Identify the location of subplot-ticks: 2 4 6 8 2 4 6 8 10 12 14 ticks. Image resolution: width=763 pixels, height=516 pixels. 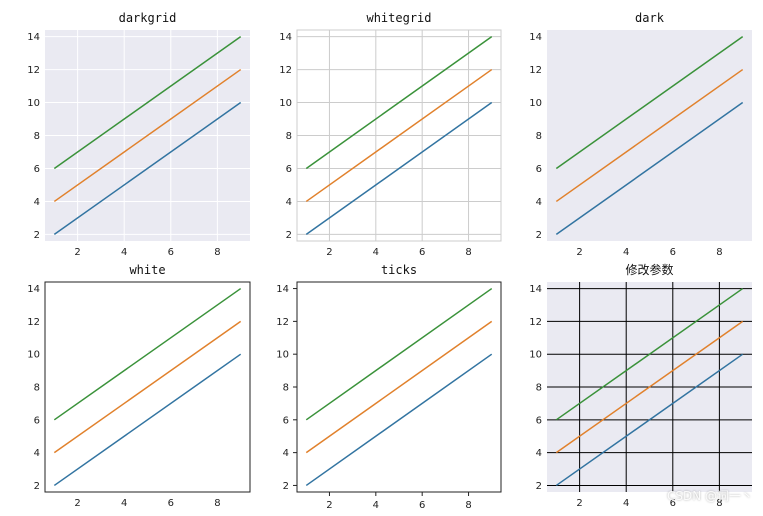
(389, 387).